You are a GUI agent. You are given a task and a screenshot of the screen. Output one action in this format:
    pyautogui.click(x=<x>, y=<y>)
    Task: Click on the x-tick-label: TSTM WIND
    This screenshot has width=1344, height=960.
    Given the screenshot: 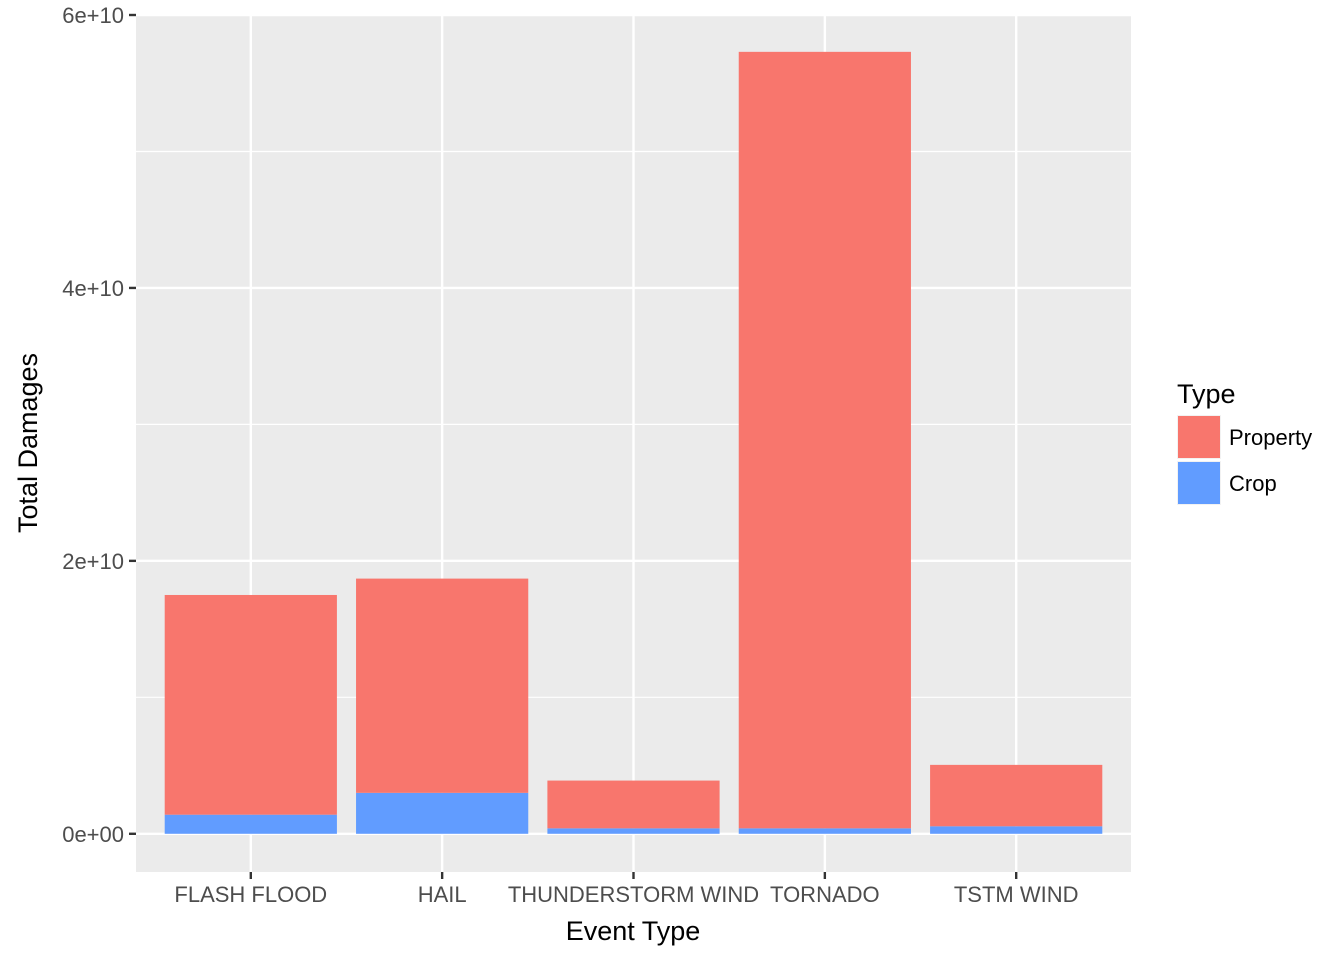 What is the action you would take?
    pyautogui.click(x=1016, y=894)
    